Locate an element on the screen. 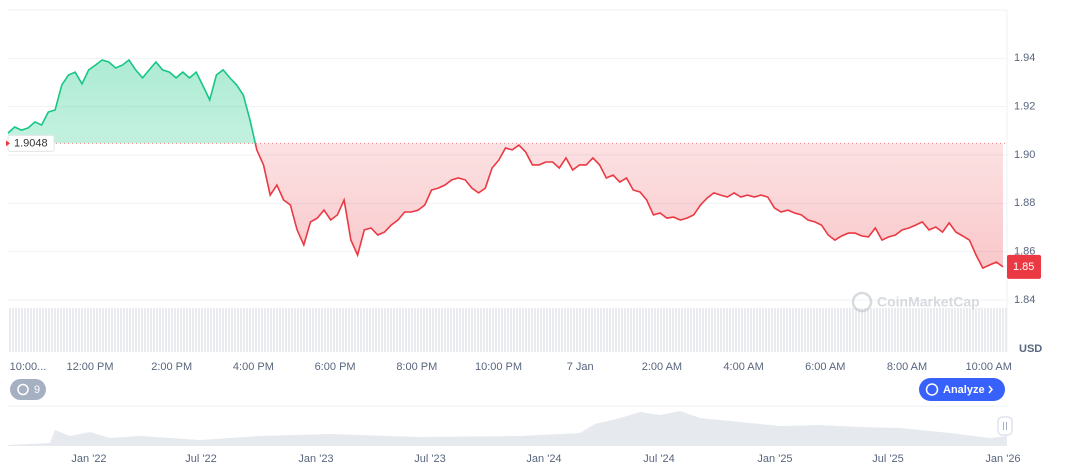 The height and width of the screenshot is (470, 1072). y-tick-label: 1.90 is located at coordinates (1024, 155).